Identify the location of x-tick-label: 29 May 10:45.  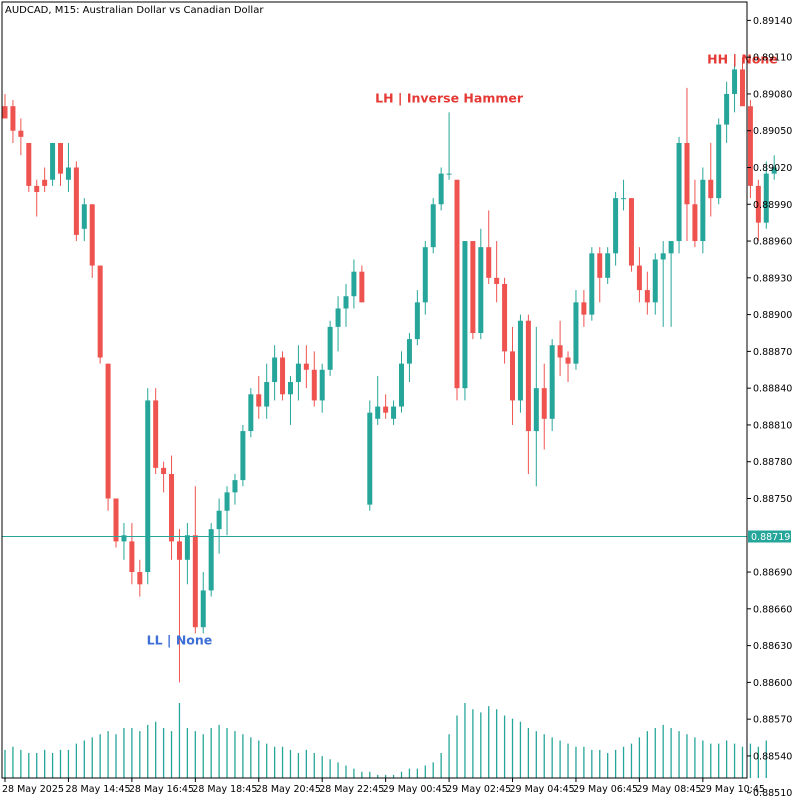
(732, 789).